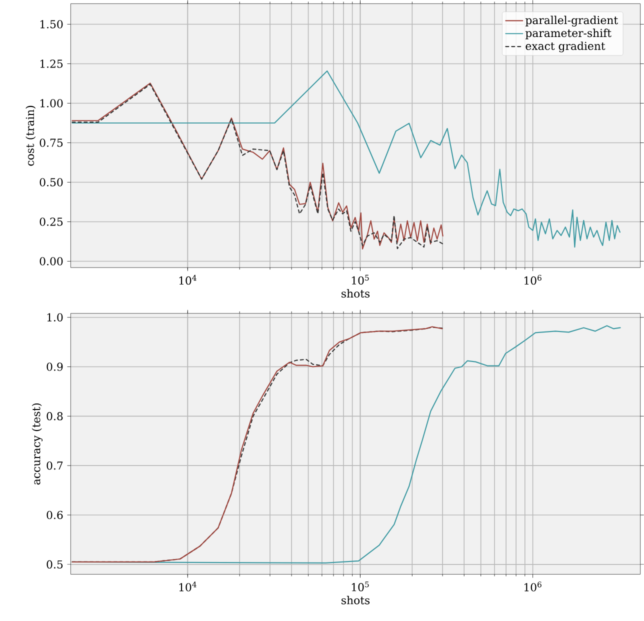 This screenshot has height=621, width=644. Describe the element at coordinates (51, 222) in the screenshot. I see `y-tick-label: 0.25` at that location.